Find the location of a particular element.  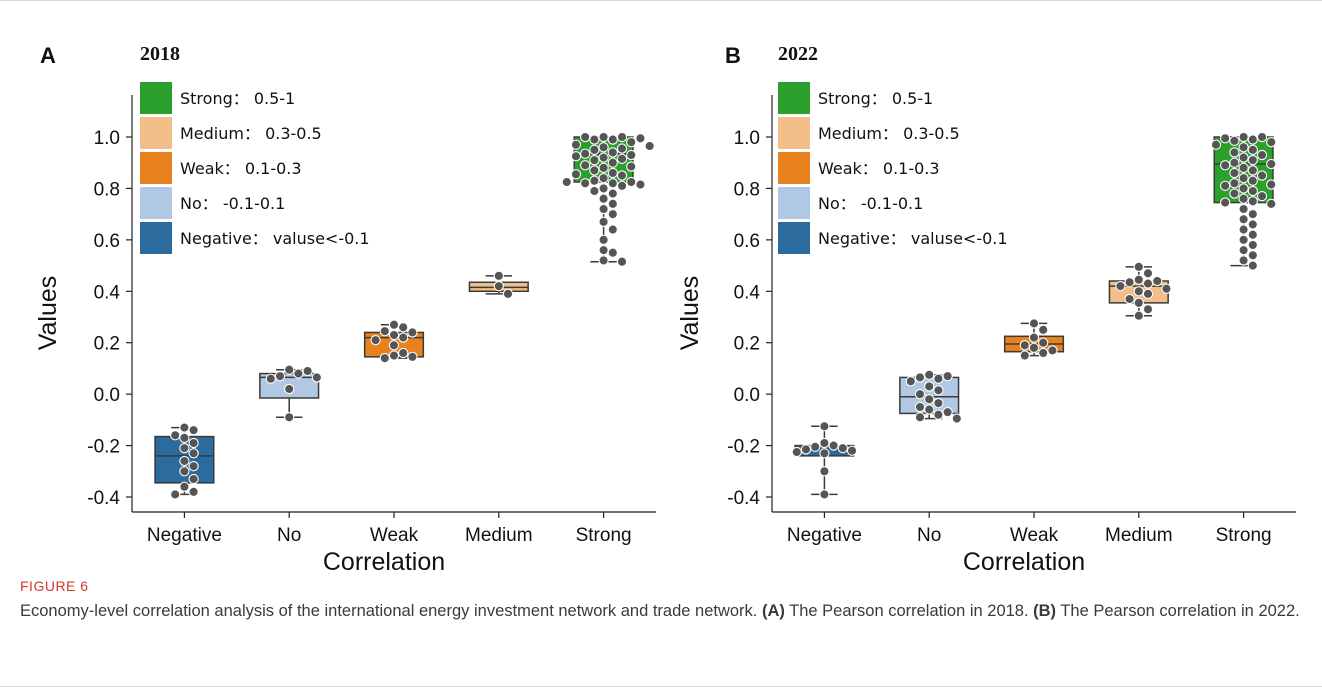

legend-label: Negative： valuse<-0.1 is located at coordinates (913, 238).